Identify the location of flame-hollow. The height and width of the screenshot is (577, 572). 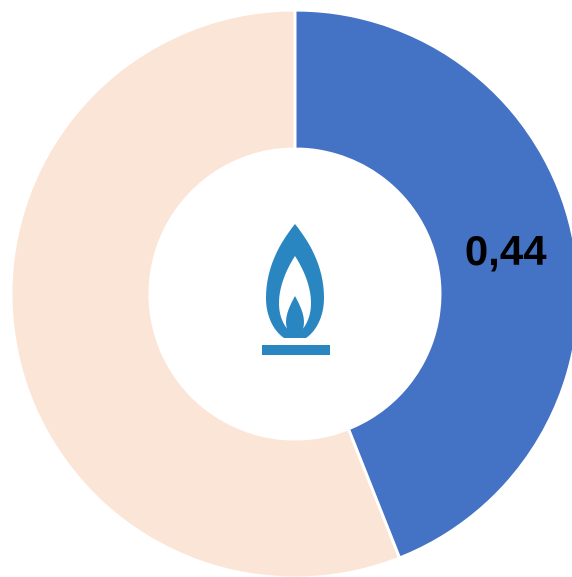
(295, 294).